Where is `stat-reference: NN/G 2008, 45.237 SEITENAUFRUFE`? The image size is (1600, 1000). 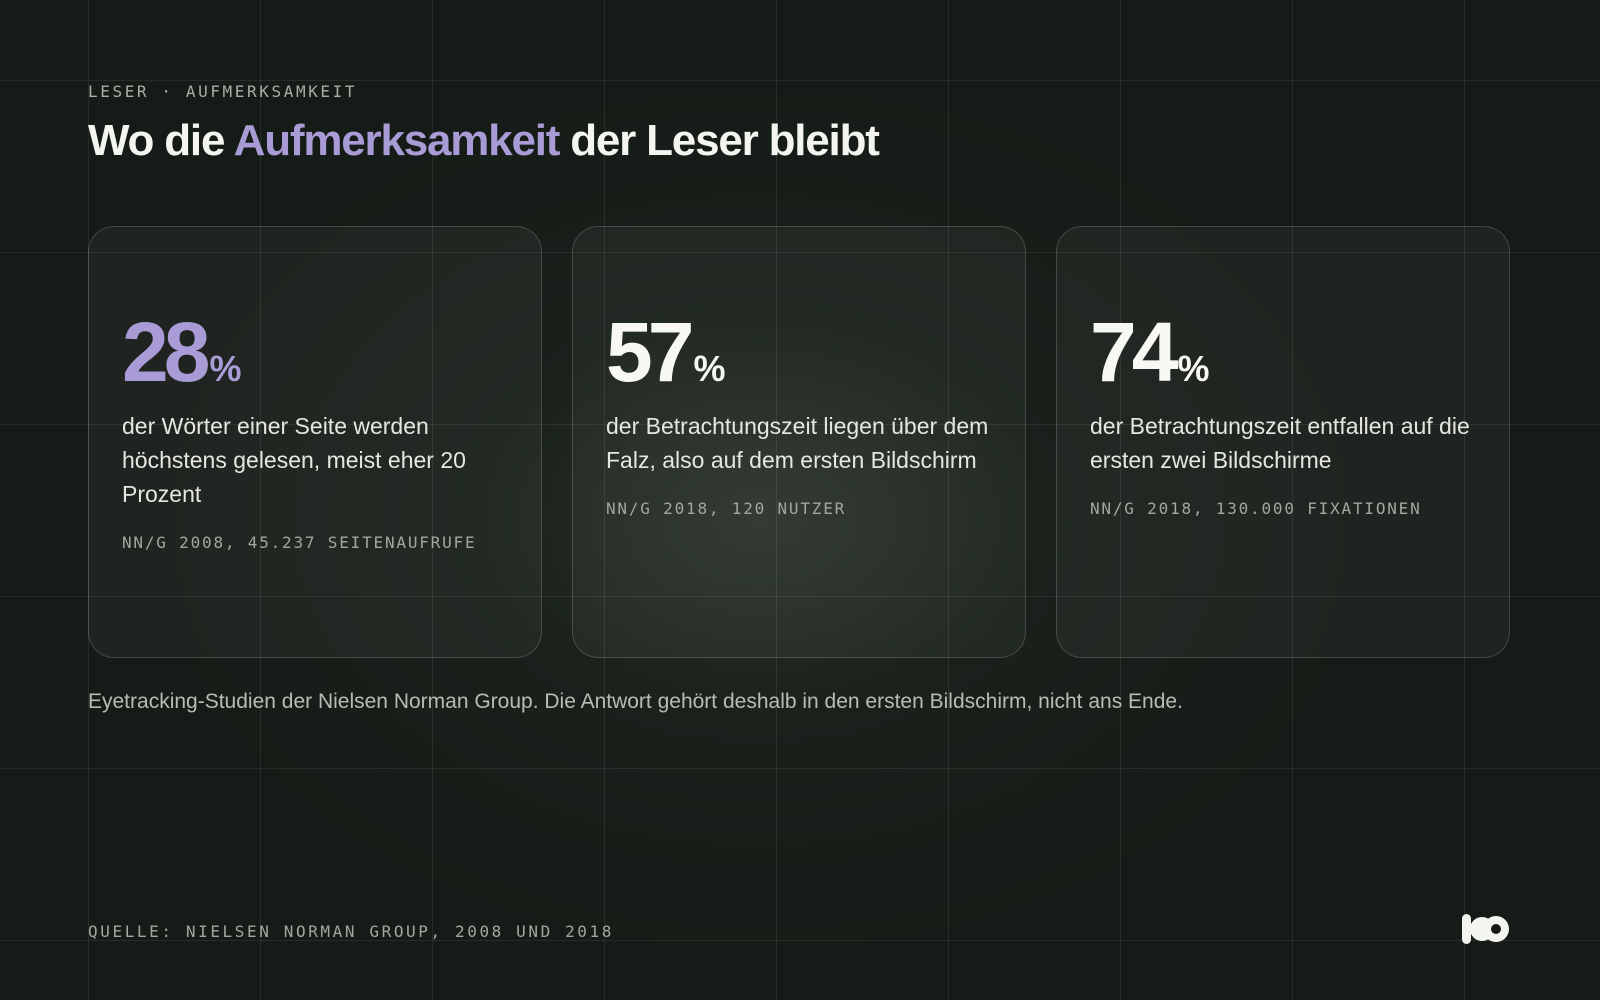
stat-reference: NN/G 2008, 45.237 SEITENAUFRUFE is located at coordinates (299, 542).